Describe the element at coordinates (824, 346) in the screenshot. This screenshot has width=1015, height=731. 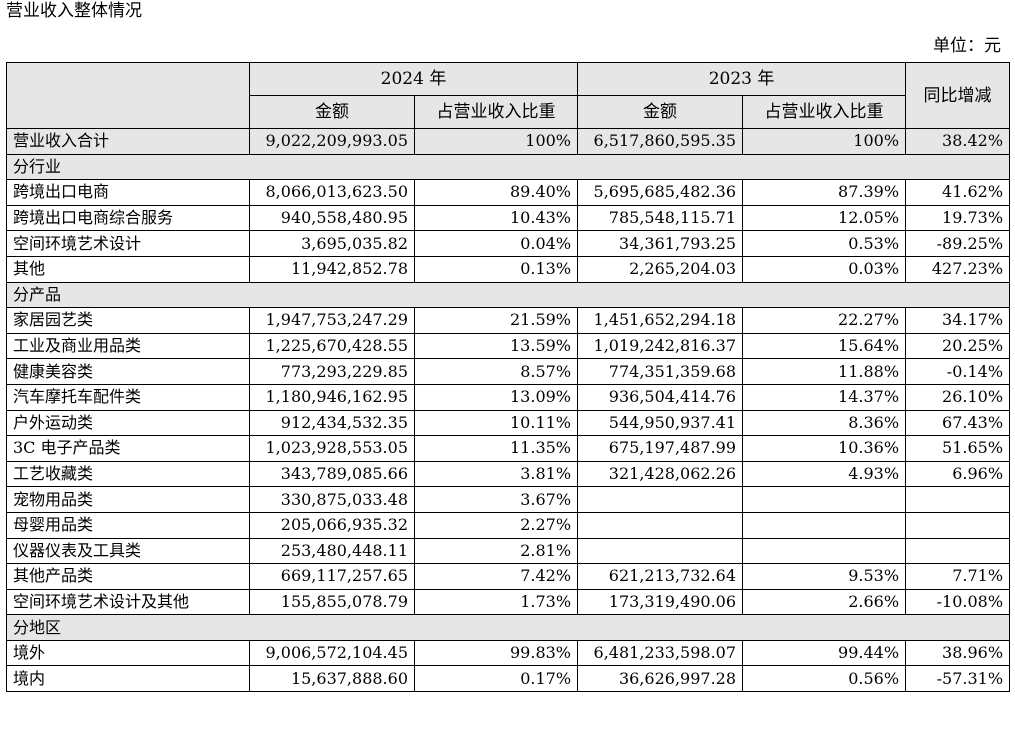
I see `row-share-2023: 15.64%` at that location.